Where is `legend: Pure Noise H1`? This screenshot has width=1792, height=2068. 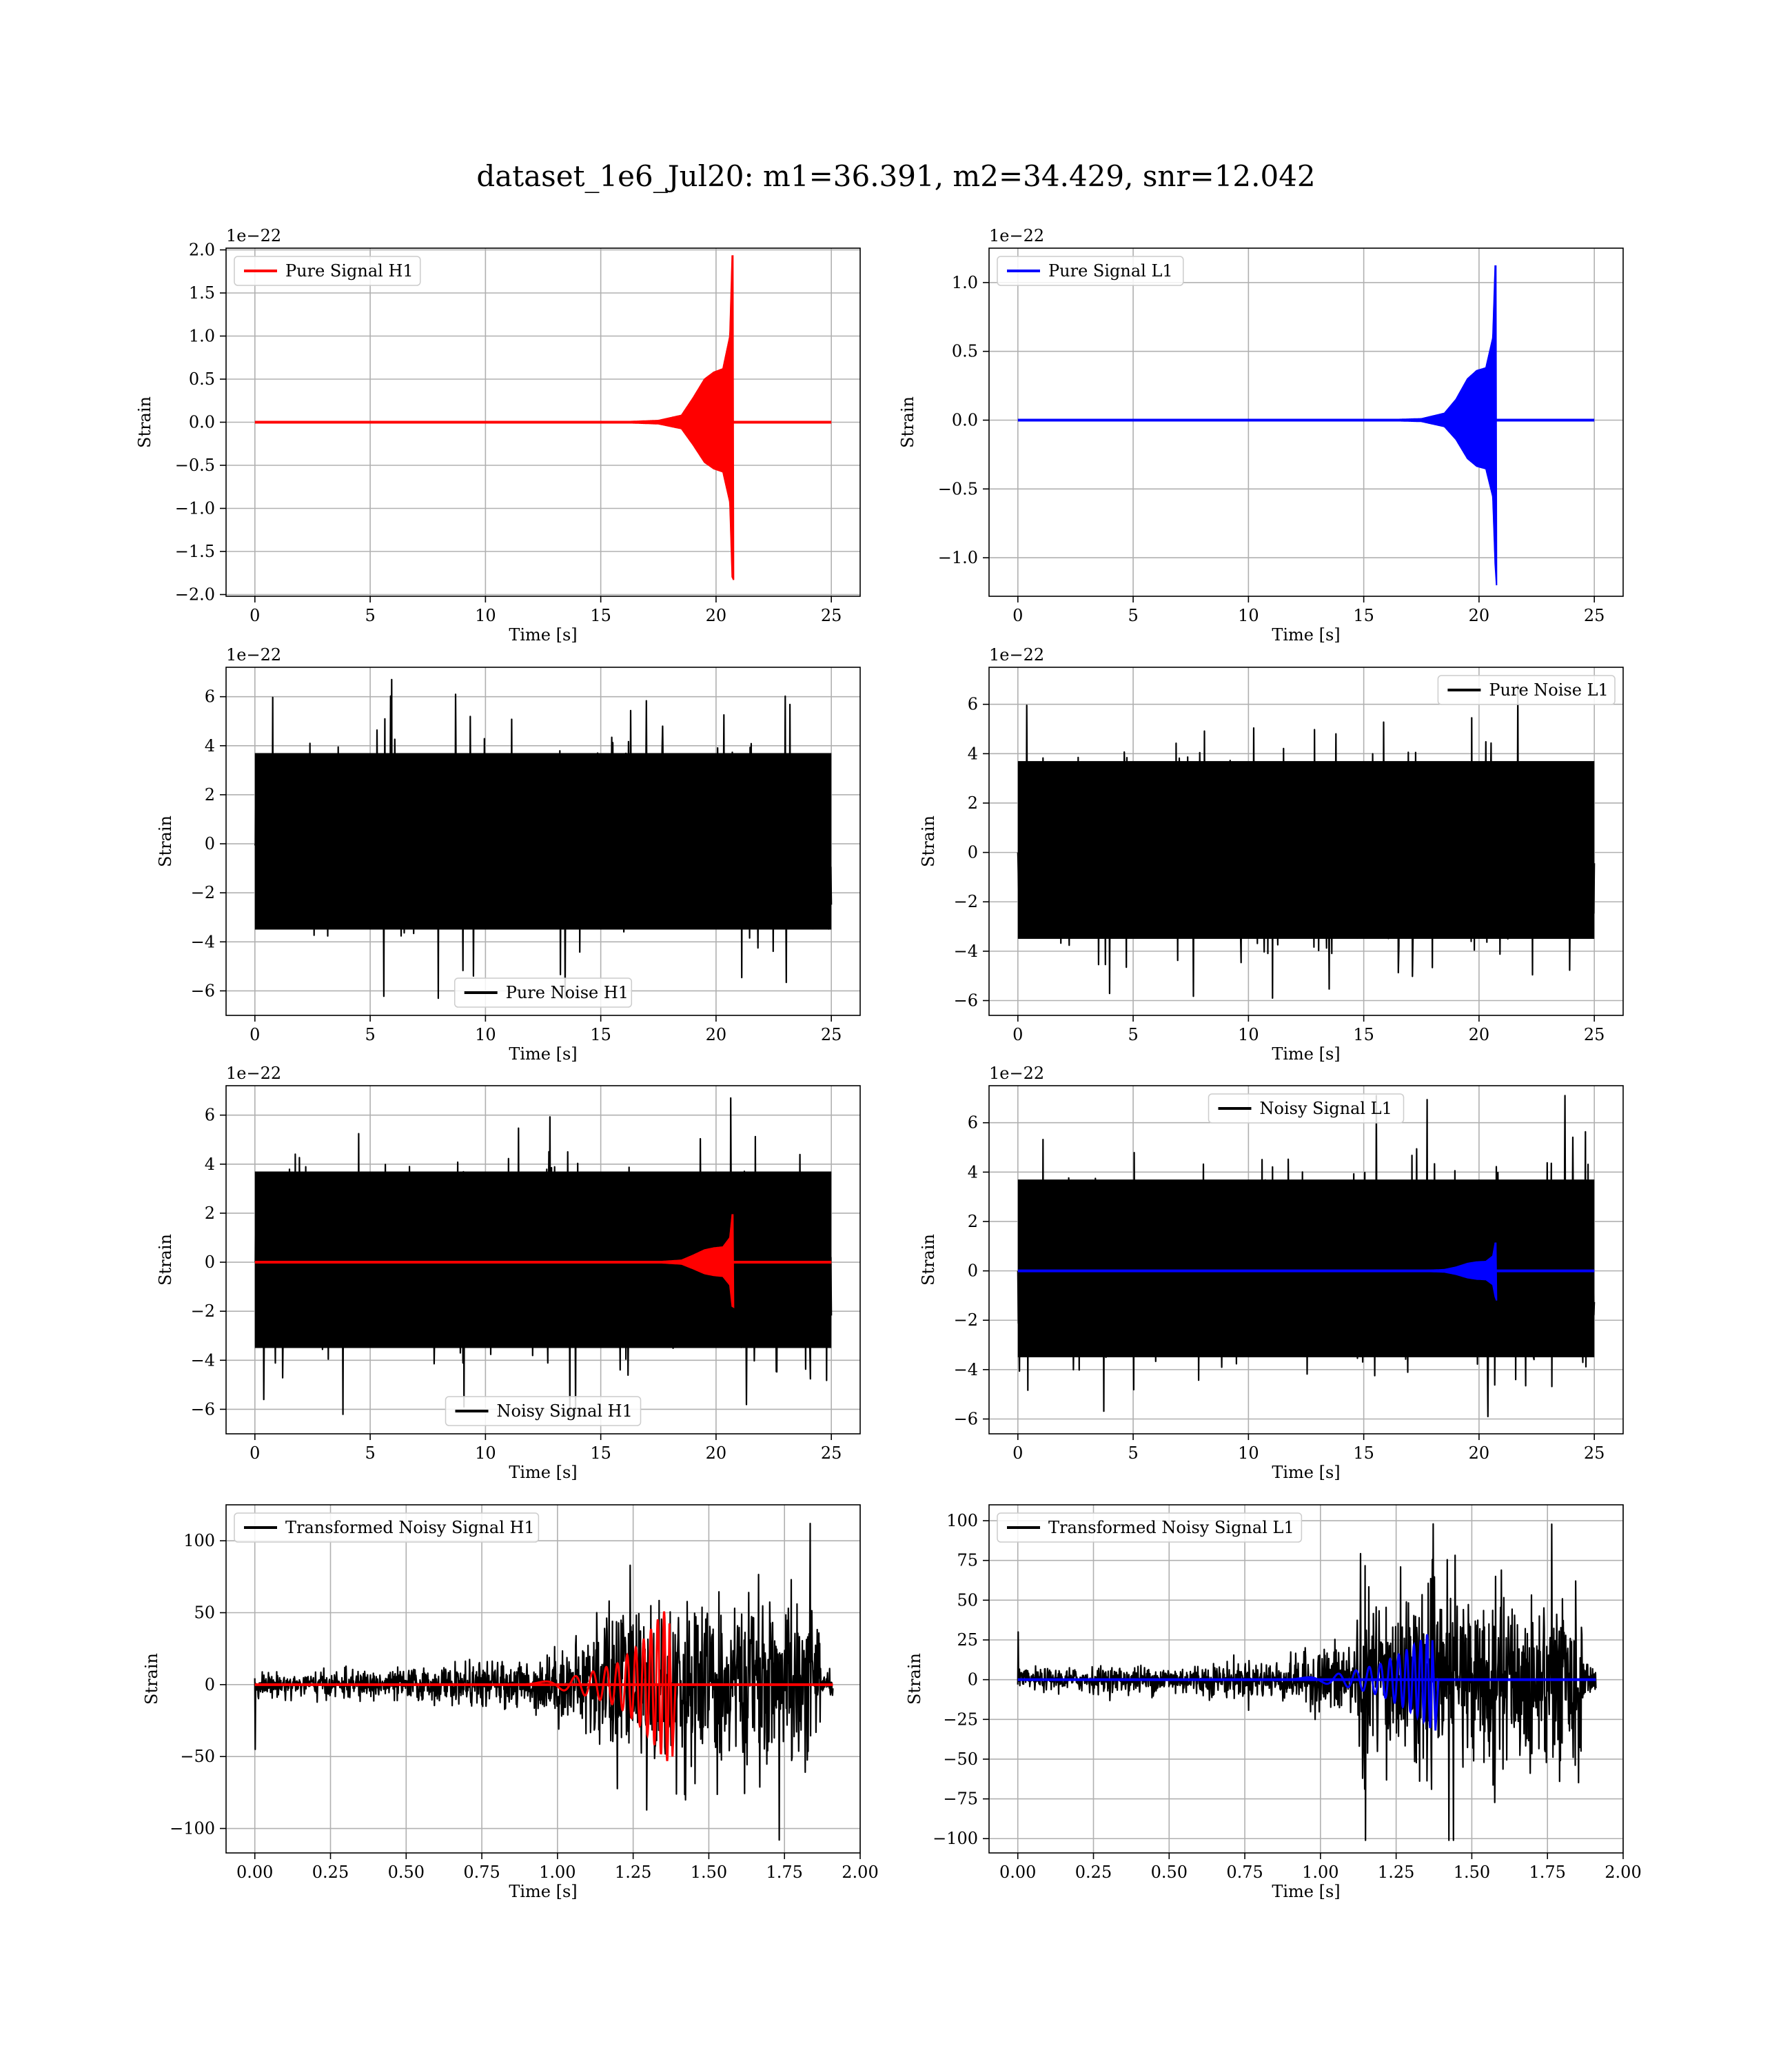
legend: Pure Noise H1 is located at coordinates (543, 992).